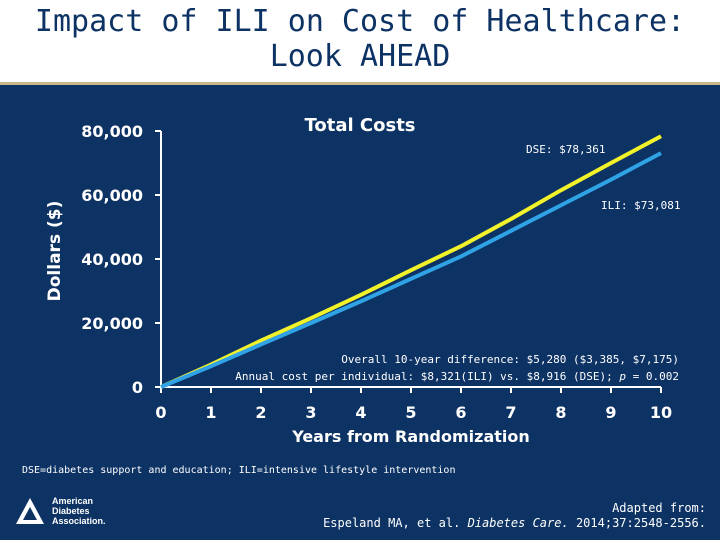 This screenshot has height=540, width=720. What do you see at coordinates (359, 125) in the screenshot?
I see `chart-title: Total Costs` at bounding box center [359, 125].